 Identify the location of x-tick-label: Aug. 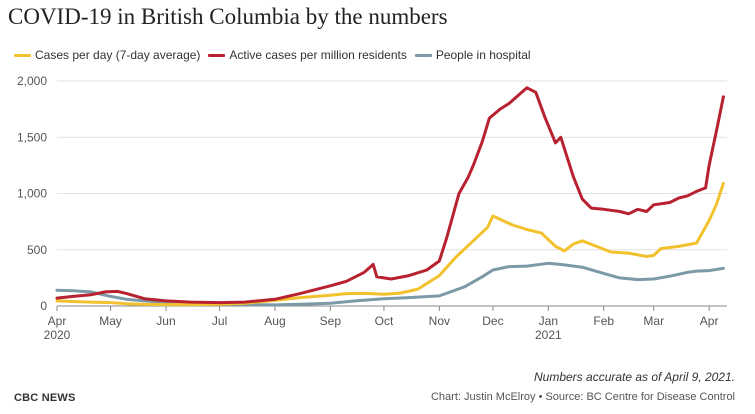
(274, 321).